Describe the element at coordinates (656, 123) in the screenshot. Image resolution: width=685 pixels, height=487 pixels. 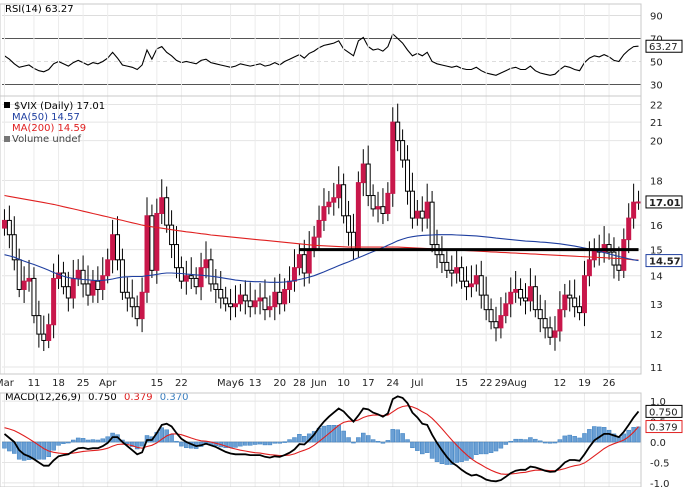
I see `price-tick-label: 21` at that location.